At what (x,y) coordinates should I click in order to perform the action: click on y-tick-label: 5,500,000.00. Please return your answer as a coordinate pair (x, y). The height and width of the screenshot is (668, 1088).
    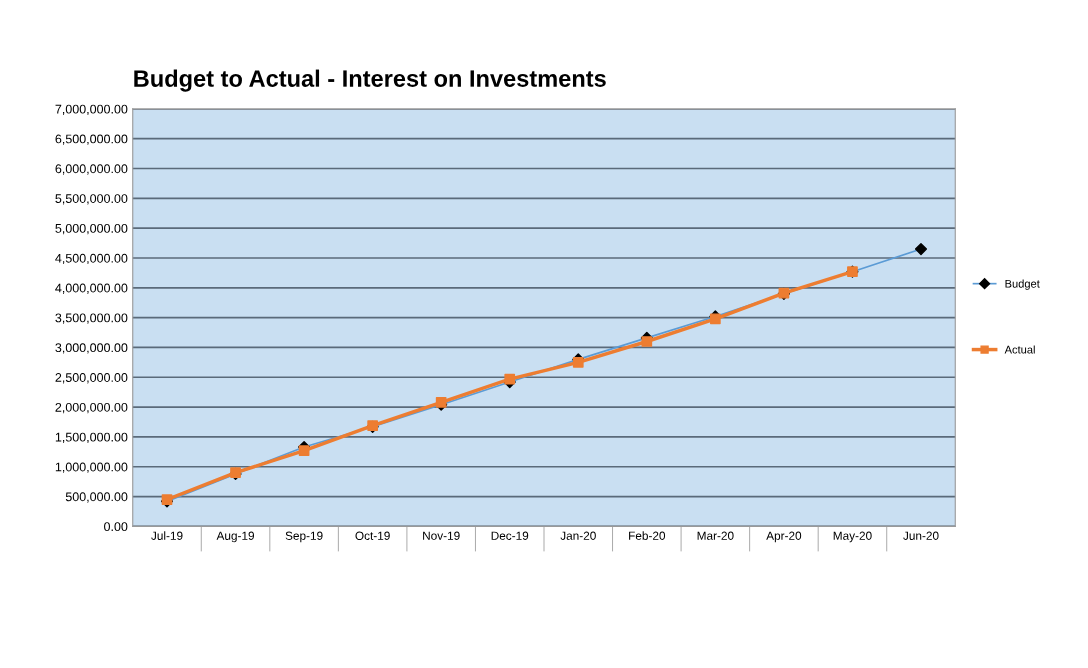
    Looking at the image, I should click on (91, 199).